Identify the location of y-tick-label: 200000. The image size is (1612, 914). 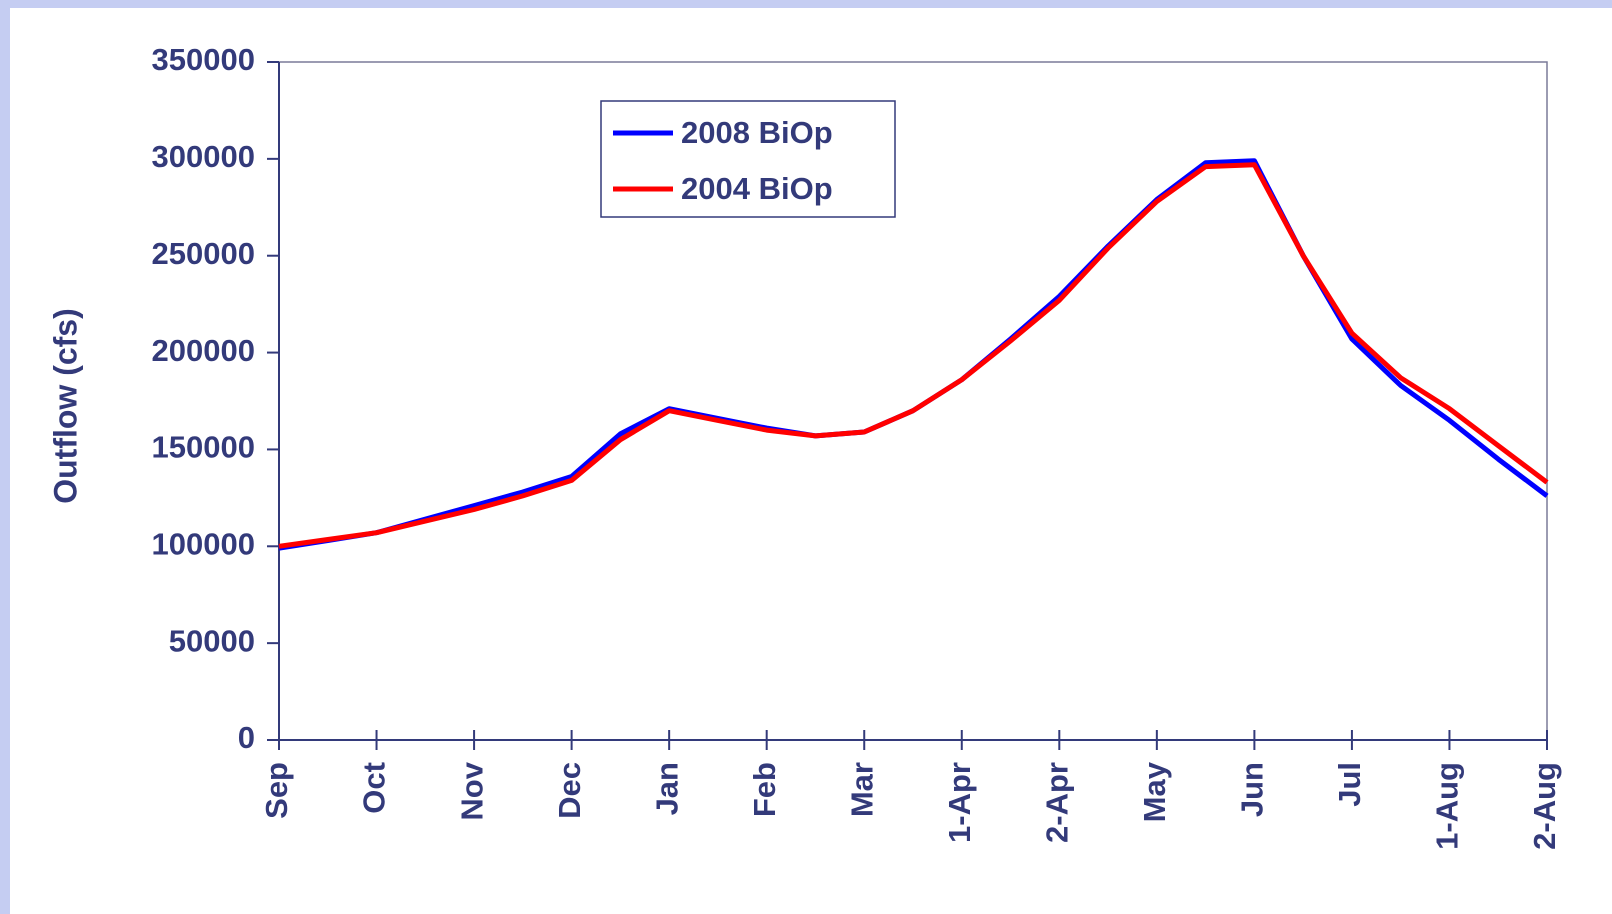
(203, 350).